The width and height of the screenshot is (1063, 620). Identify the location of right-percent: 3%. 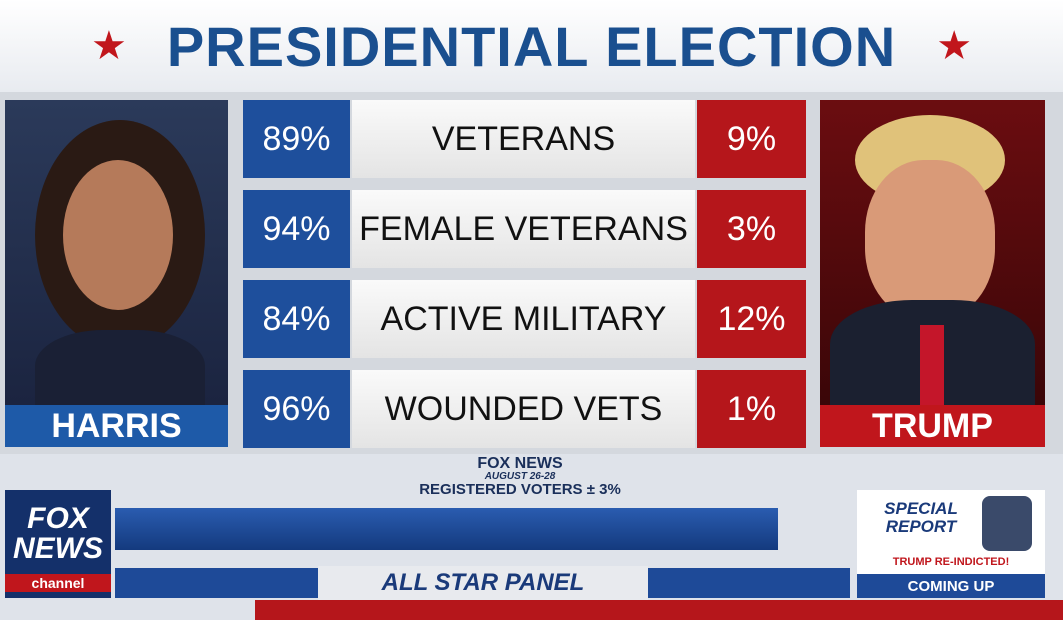
(751, 229).